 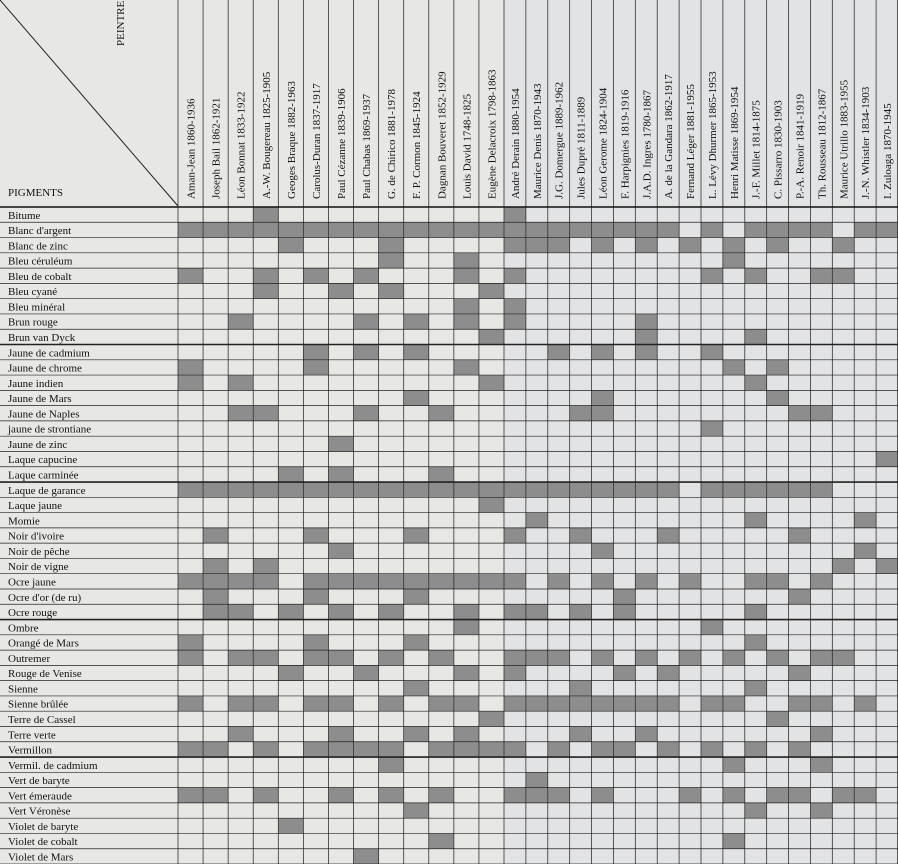 What do you see at coordinates (317, 141) in the screenshot?
I see `painter-name: Carolus-Duran 1837-1917` at bounding box center [317, 141].